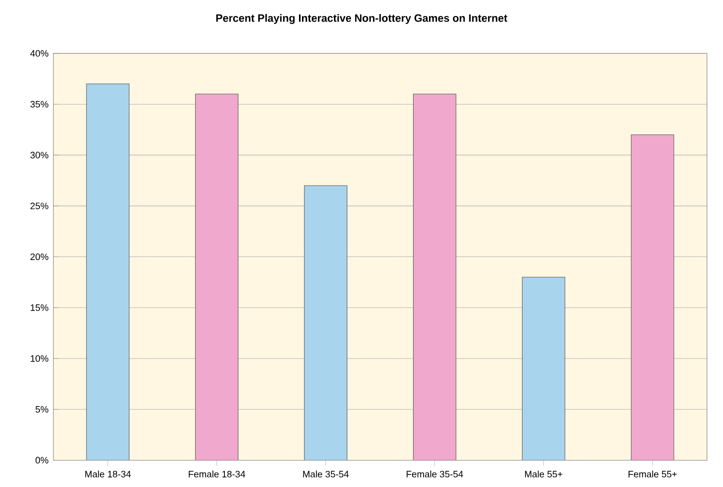  What do you see at coordinates (42, 409) in the screenshot?
I see `y-tick-label: 5%` at bounding box center [42, 409].